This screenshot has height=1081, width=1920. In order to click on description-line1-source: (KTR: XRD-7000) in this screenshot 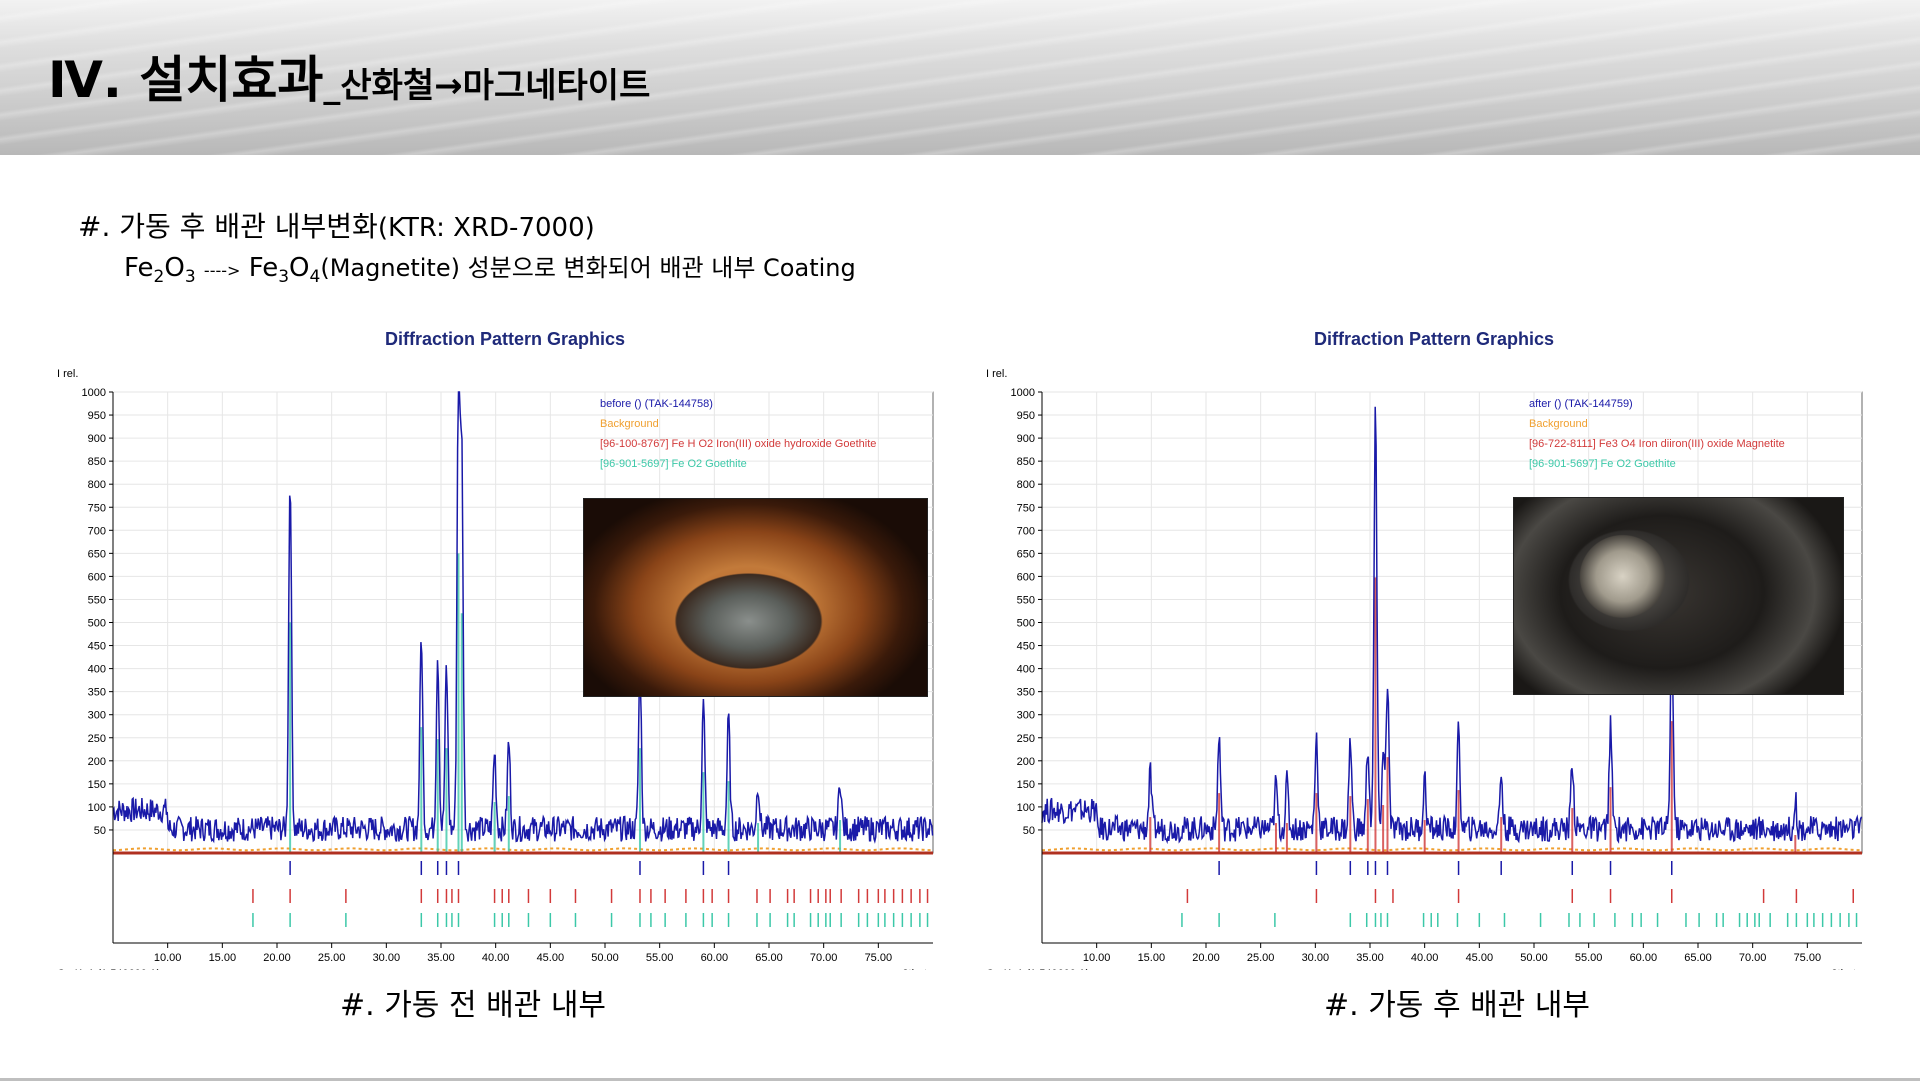, I will do `click(486, 228)`.